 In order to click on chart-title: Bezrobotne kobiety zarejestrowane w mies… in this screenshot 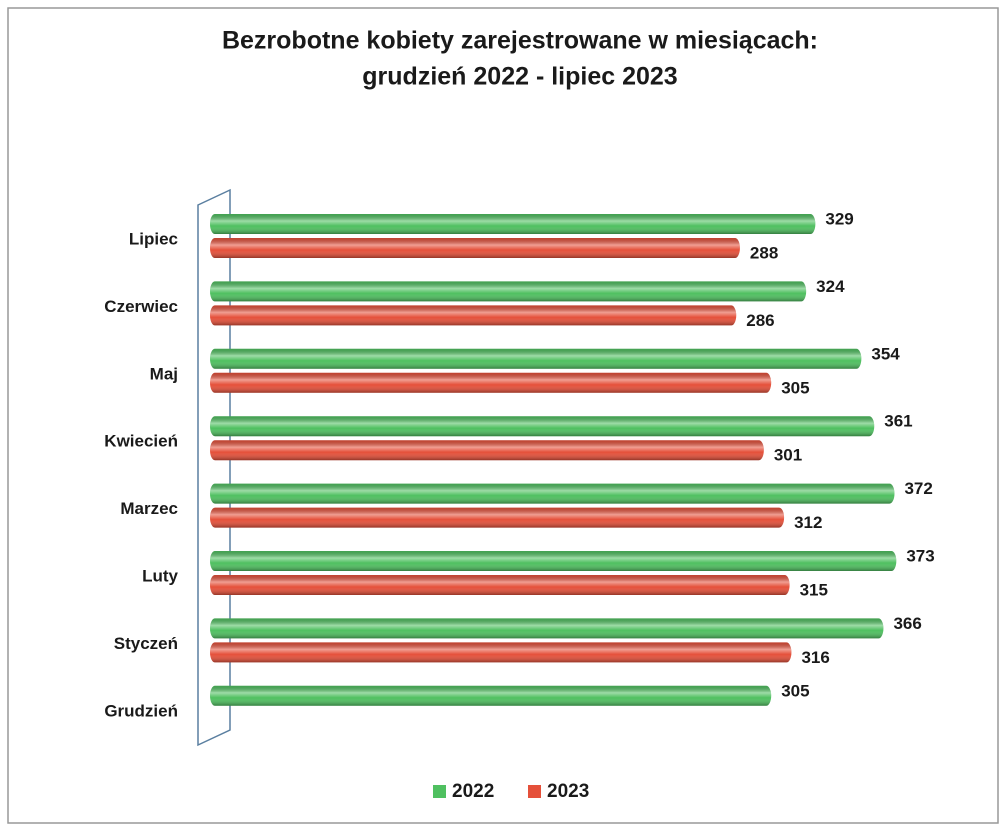, I will do `click(520, 41)`.